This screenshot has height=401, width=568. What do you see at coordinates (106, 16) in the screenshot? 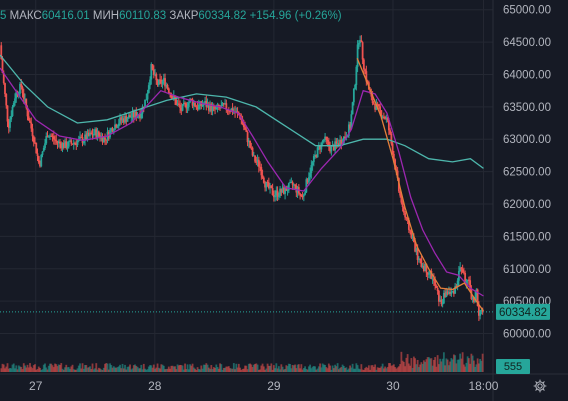
I see `low-label: МИН` at bounding box center [106, 16].